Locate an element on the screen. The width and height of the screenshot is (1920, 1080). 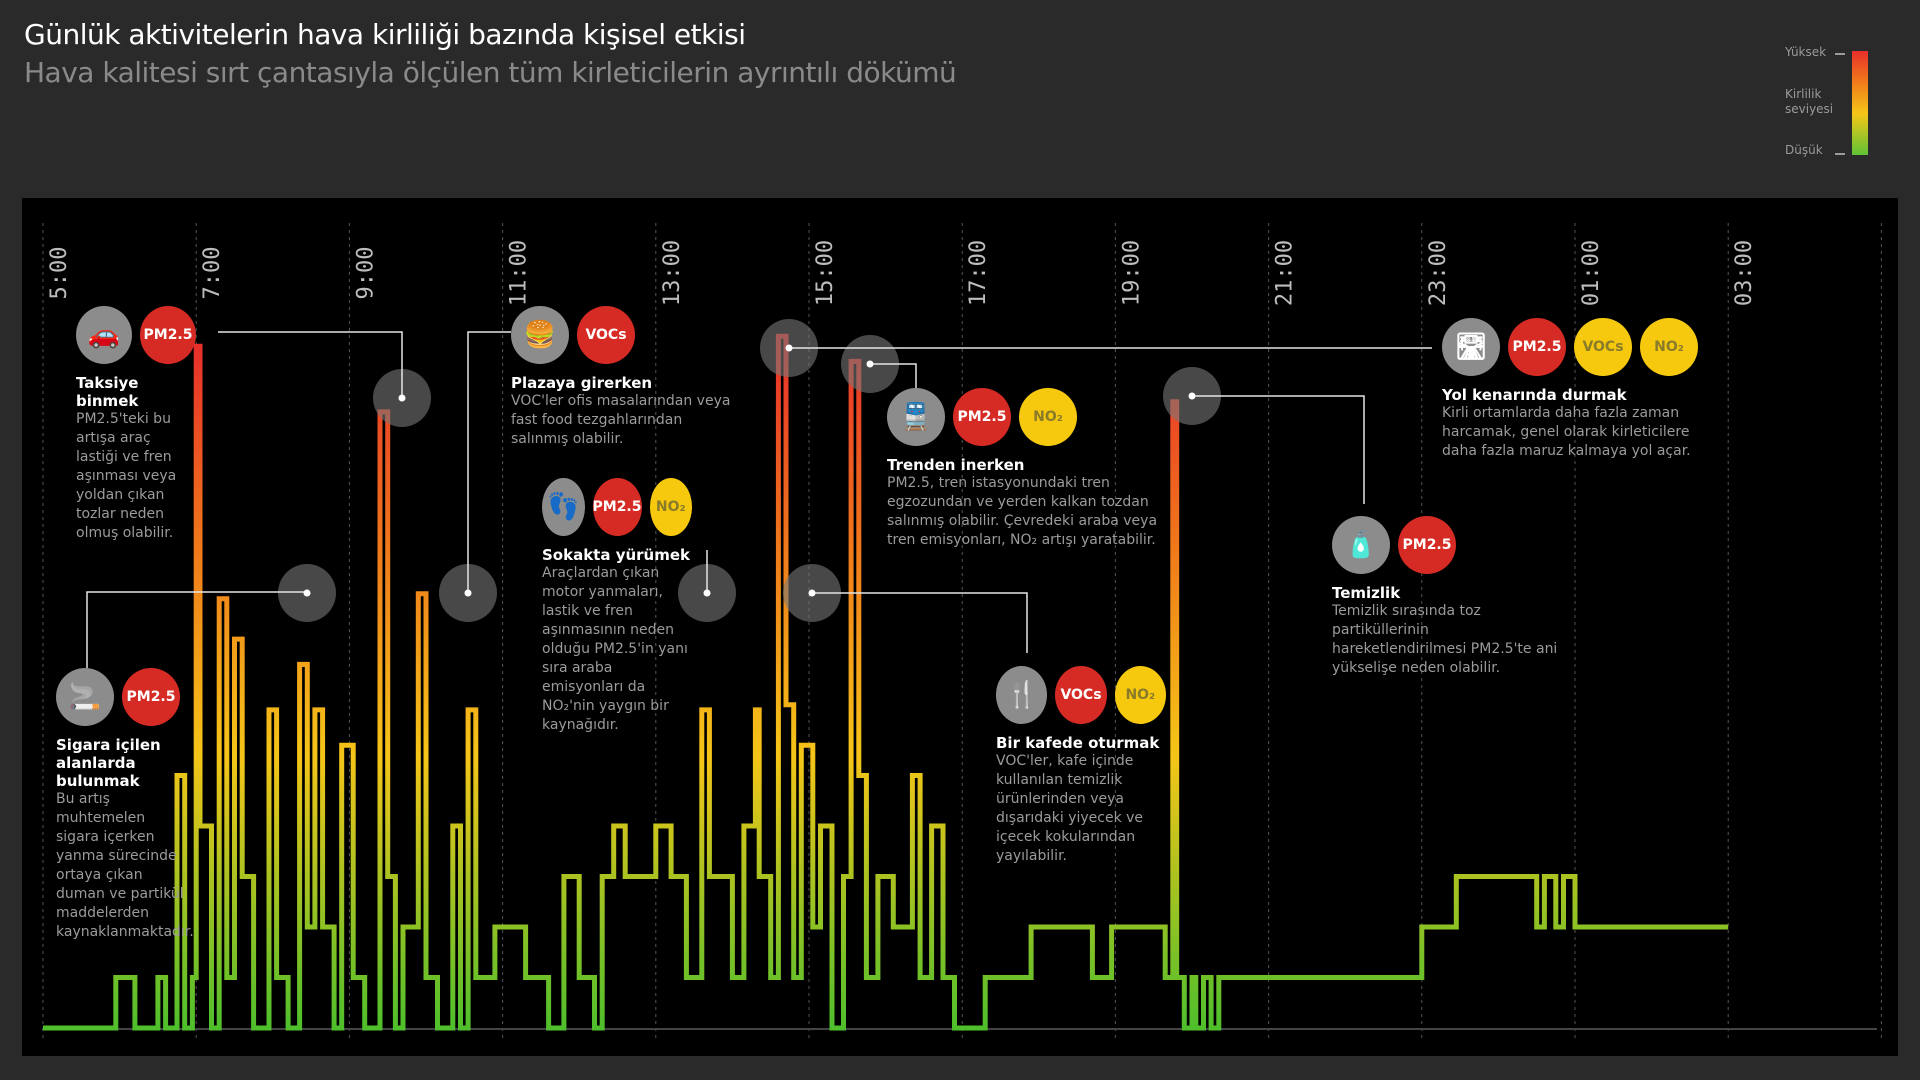
peak-dot-smoking is located at coordinates (307, 593).